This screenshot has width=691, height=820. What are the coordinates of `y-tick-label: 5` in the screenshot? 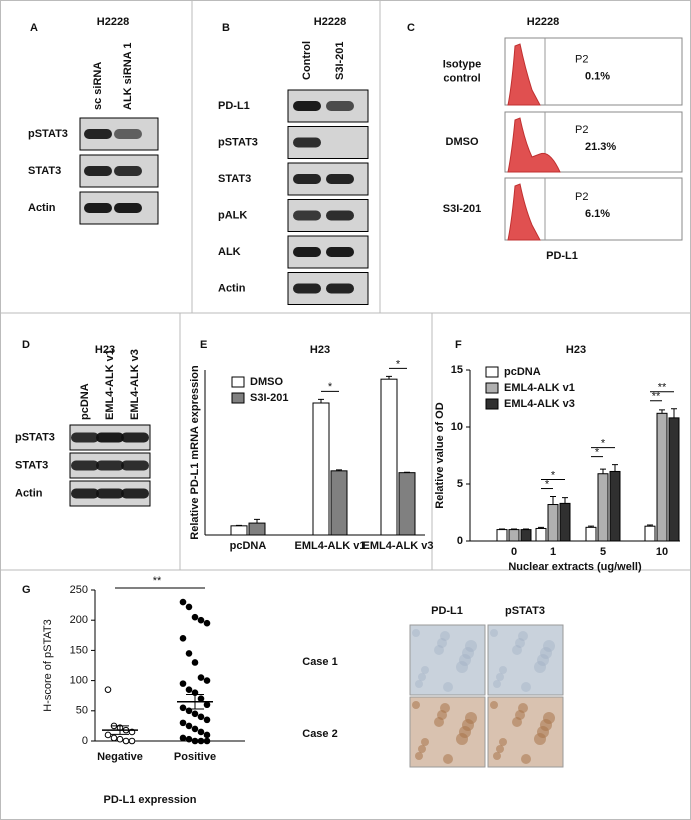 It's located at (460, 484).